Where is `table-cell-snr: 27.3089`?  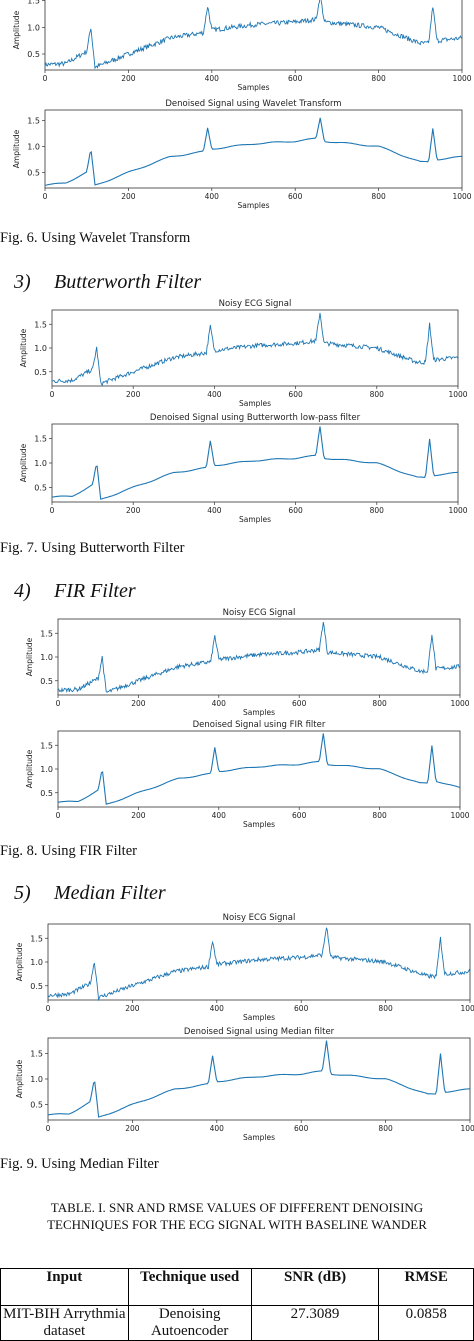
table-cell-snr: 27.3089 is located at coordinates (315, 1323).